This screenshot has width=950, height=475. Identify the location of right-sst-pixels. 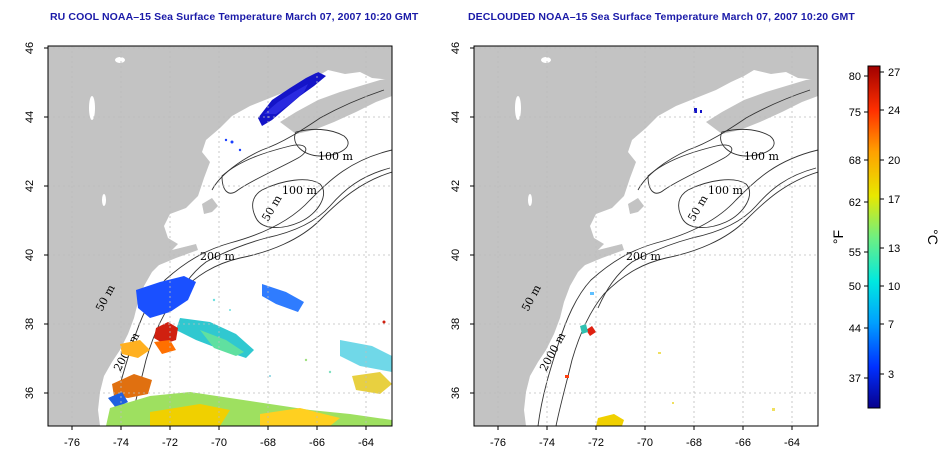
(670, 267).